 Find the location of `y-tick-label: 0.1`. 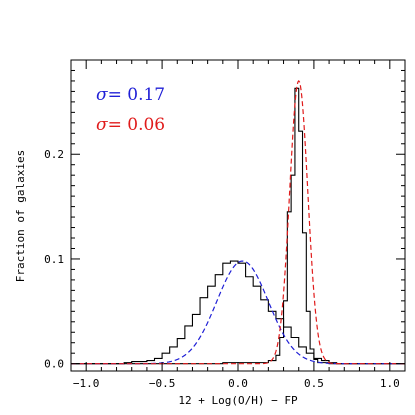

y-tick-label: 0.1 is located at coordinates (54, 259).